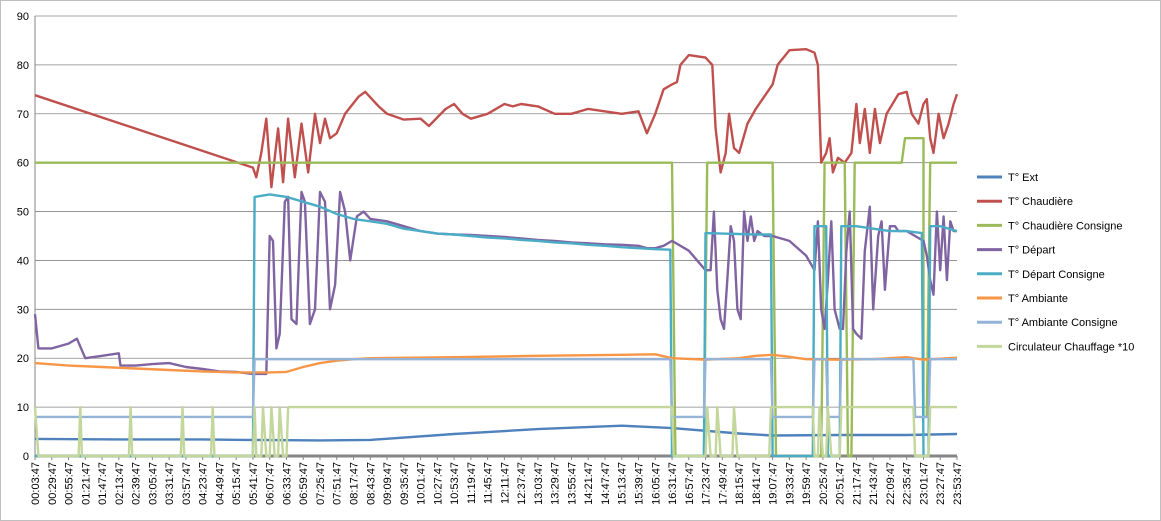 Image resolution: width=1161 pixels, height=521 pixels. Describe the element at coordinates (623, 483) in the screenshot. I see `x-tick-label: 15:13:47` at that location.